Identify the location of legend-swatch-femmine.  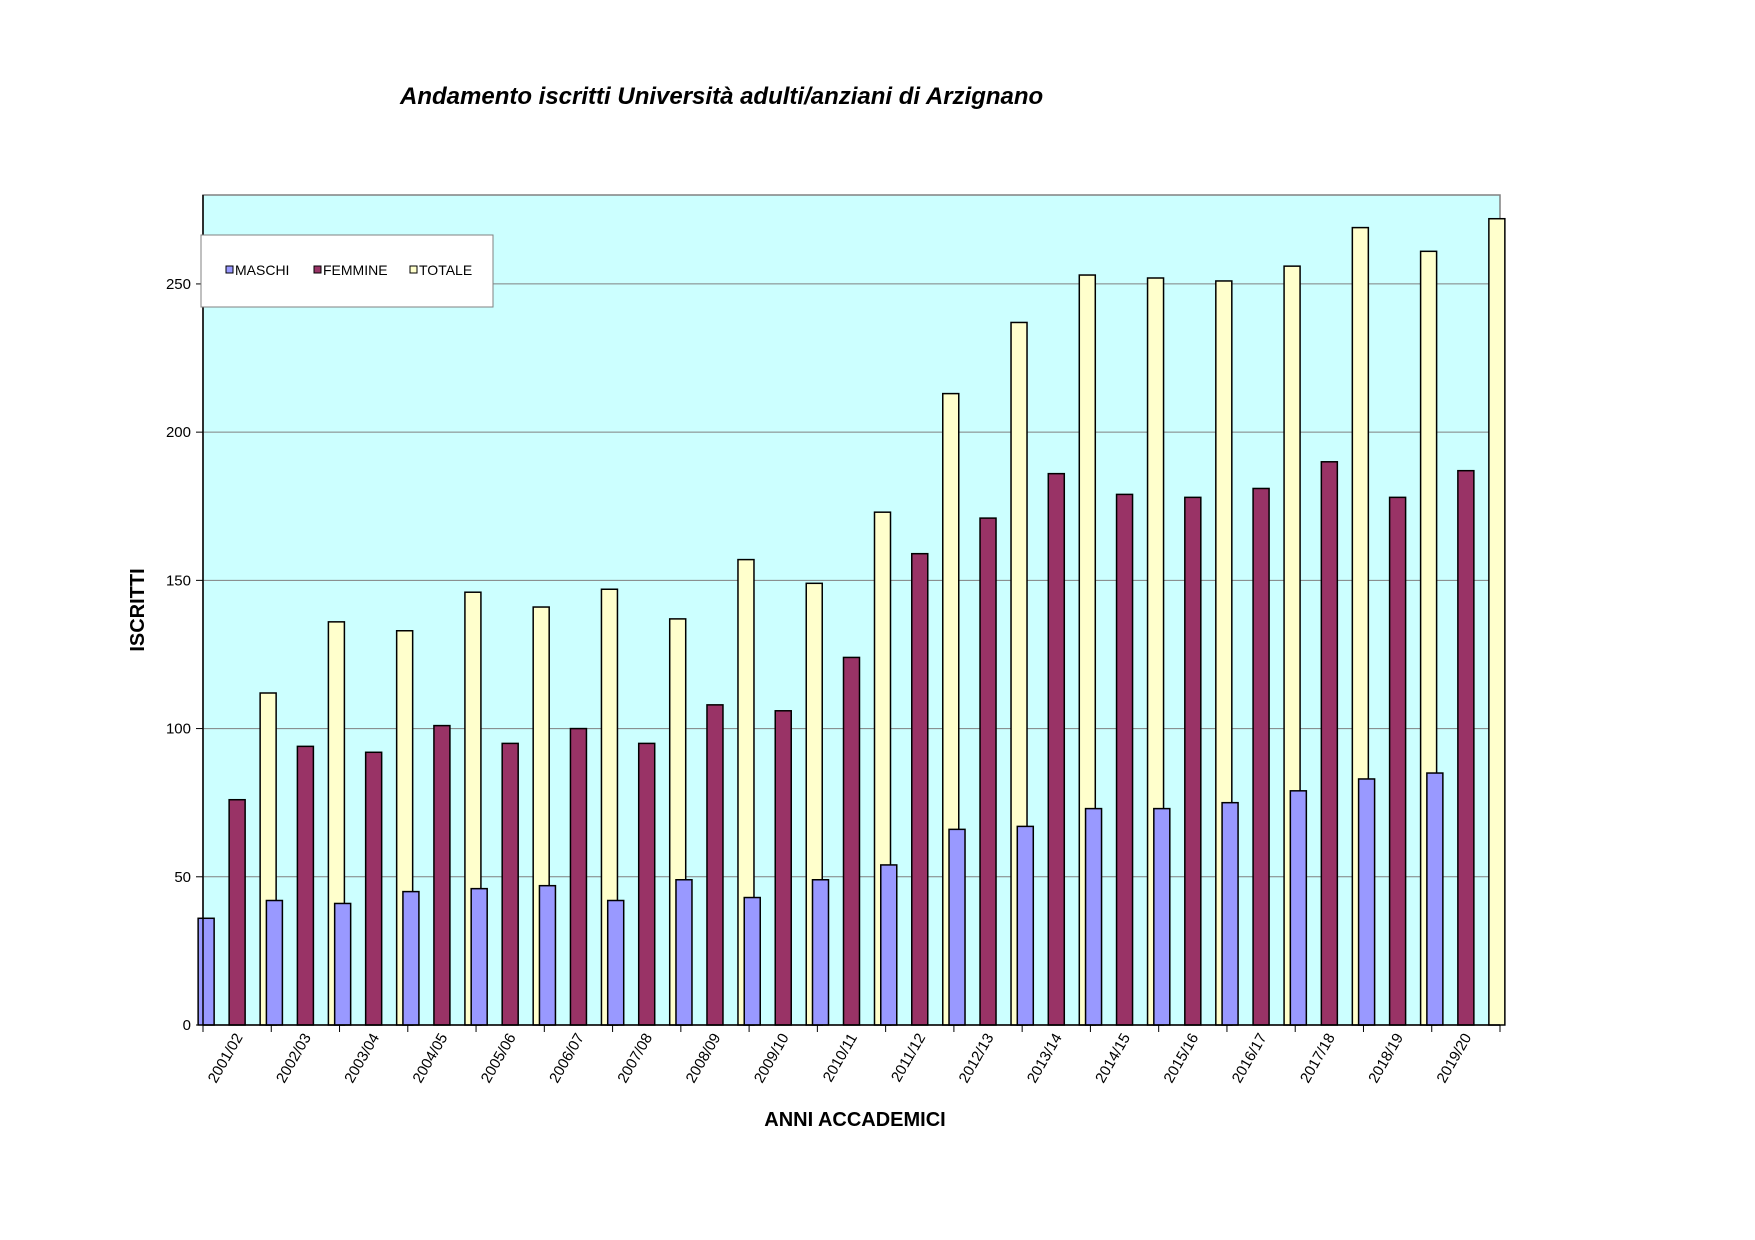
(317, 269).